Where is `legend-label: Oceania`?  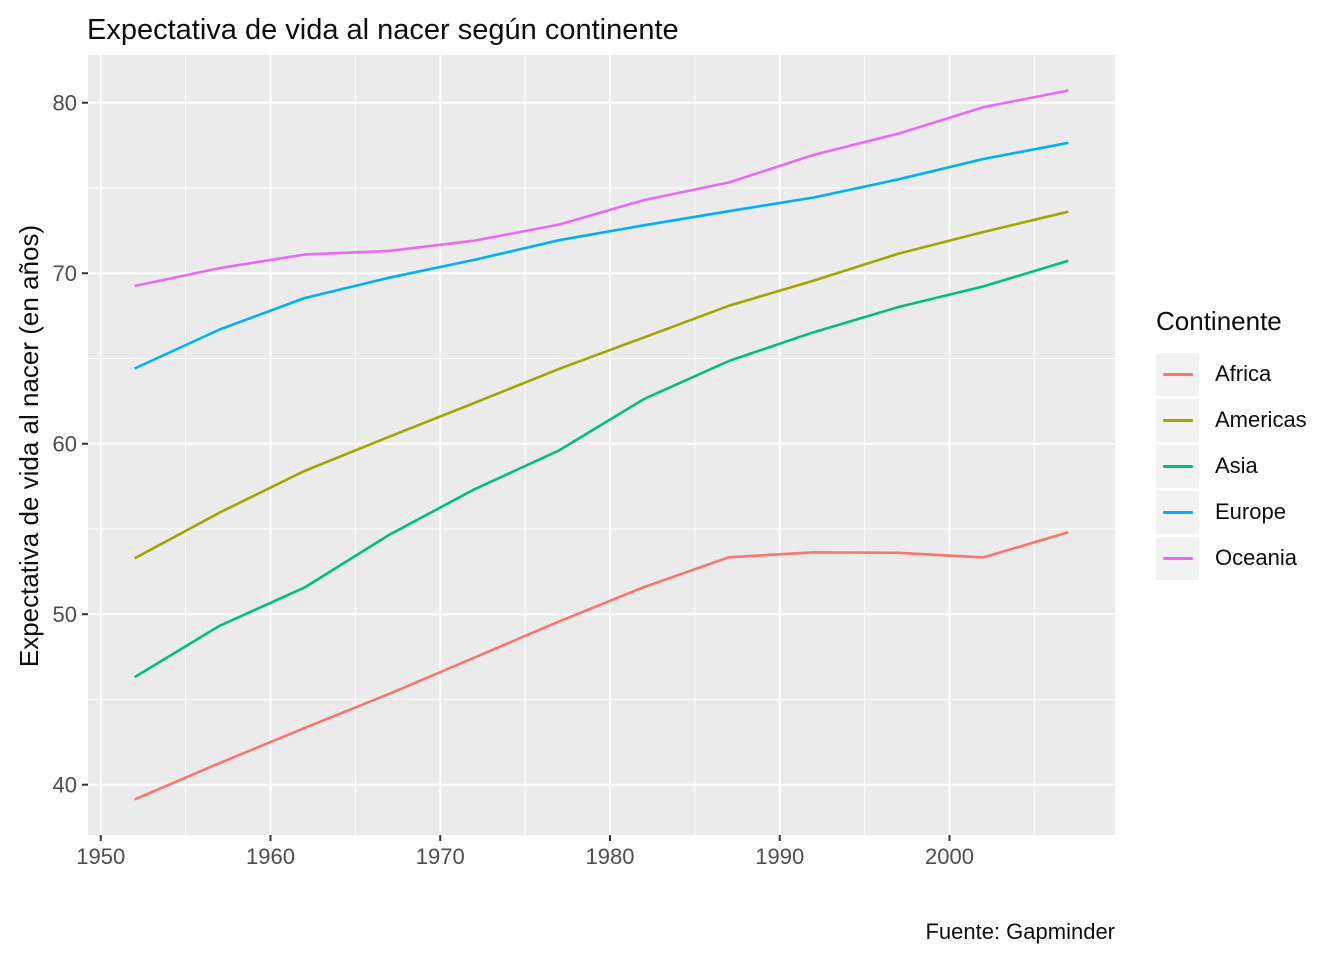 legend-label: Oceania is located at coordinates (1256, 557).